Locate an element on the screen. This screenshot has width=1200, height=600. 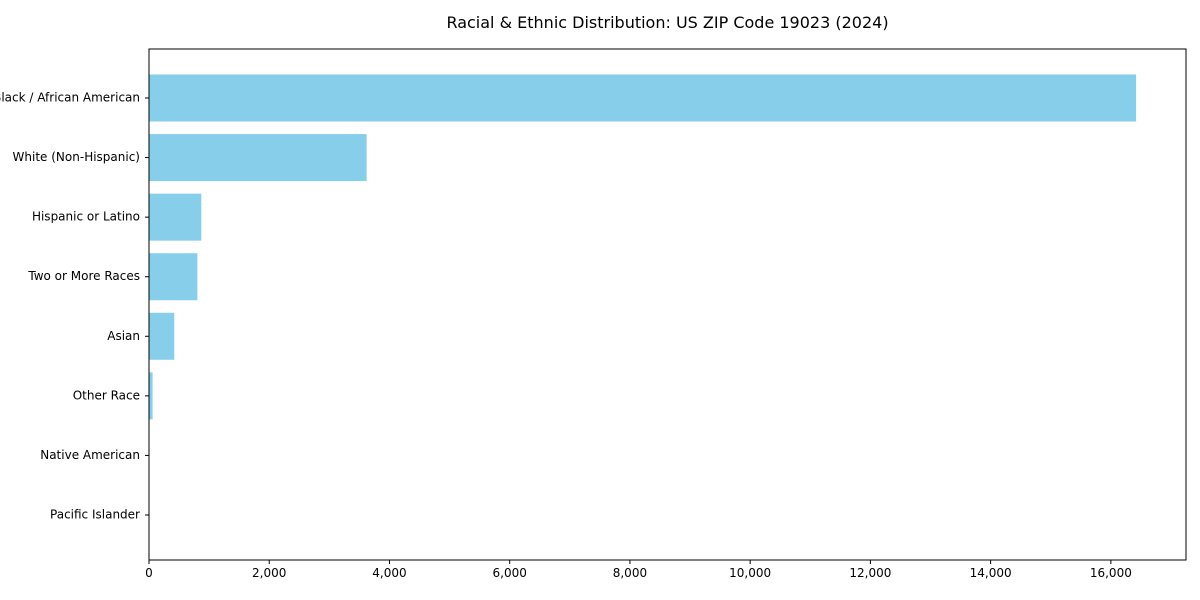
x-tick-label: 4,000 is located at coordinates (389, 573).